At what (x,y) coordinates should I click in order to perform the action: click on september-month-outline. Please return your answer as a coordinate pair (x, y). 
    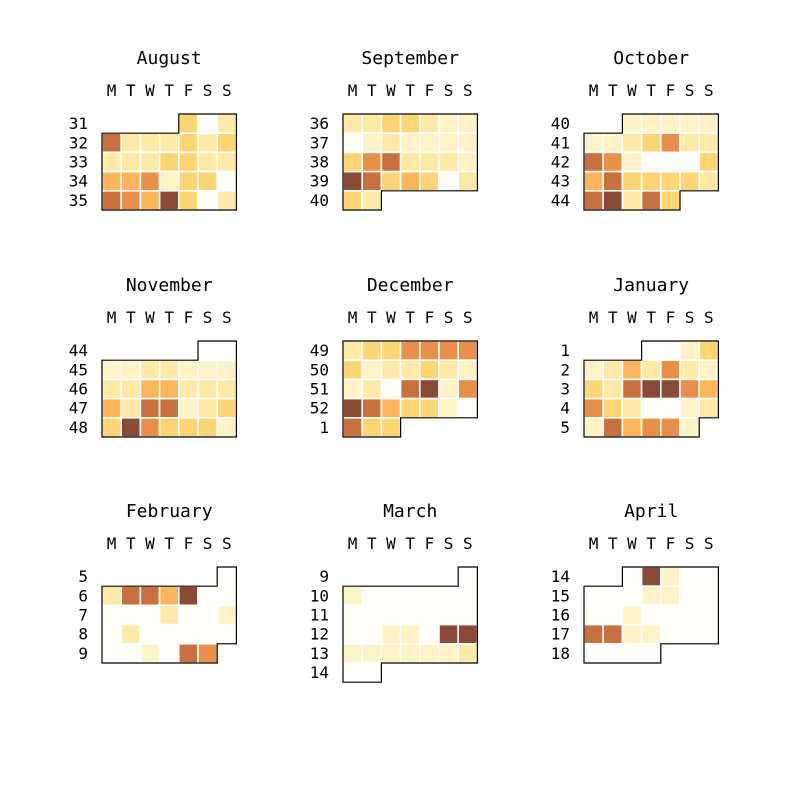
    Looking at the image, I should click on (410, 162).